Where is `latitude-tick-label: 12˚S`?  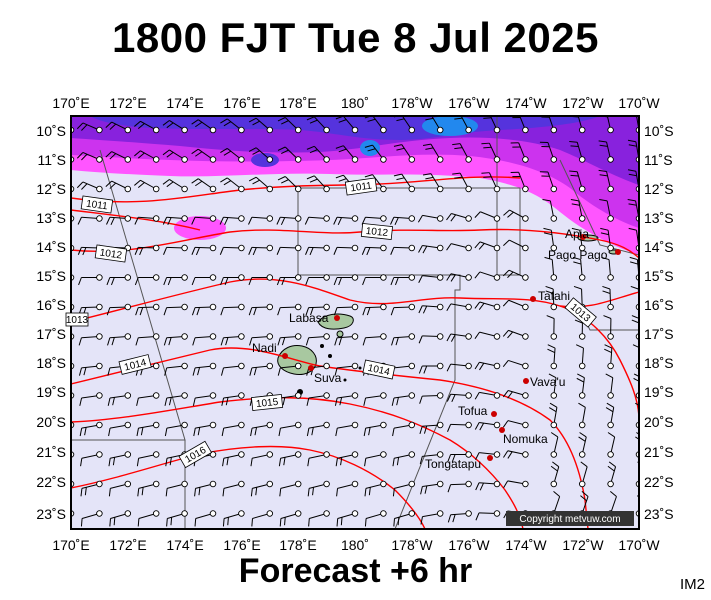 latitude-tick-label: 12˚S is located at coordinates (51, 189).